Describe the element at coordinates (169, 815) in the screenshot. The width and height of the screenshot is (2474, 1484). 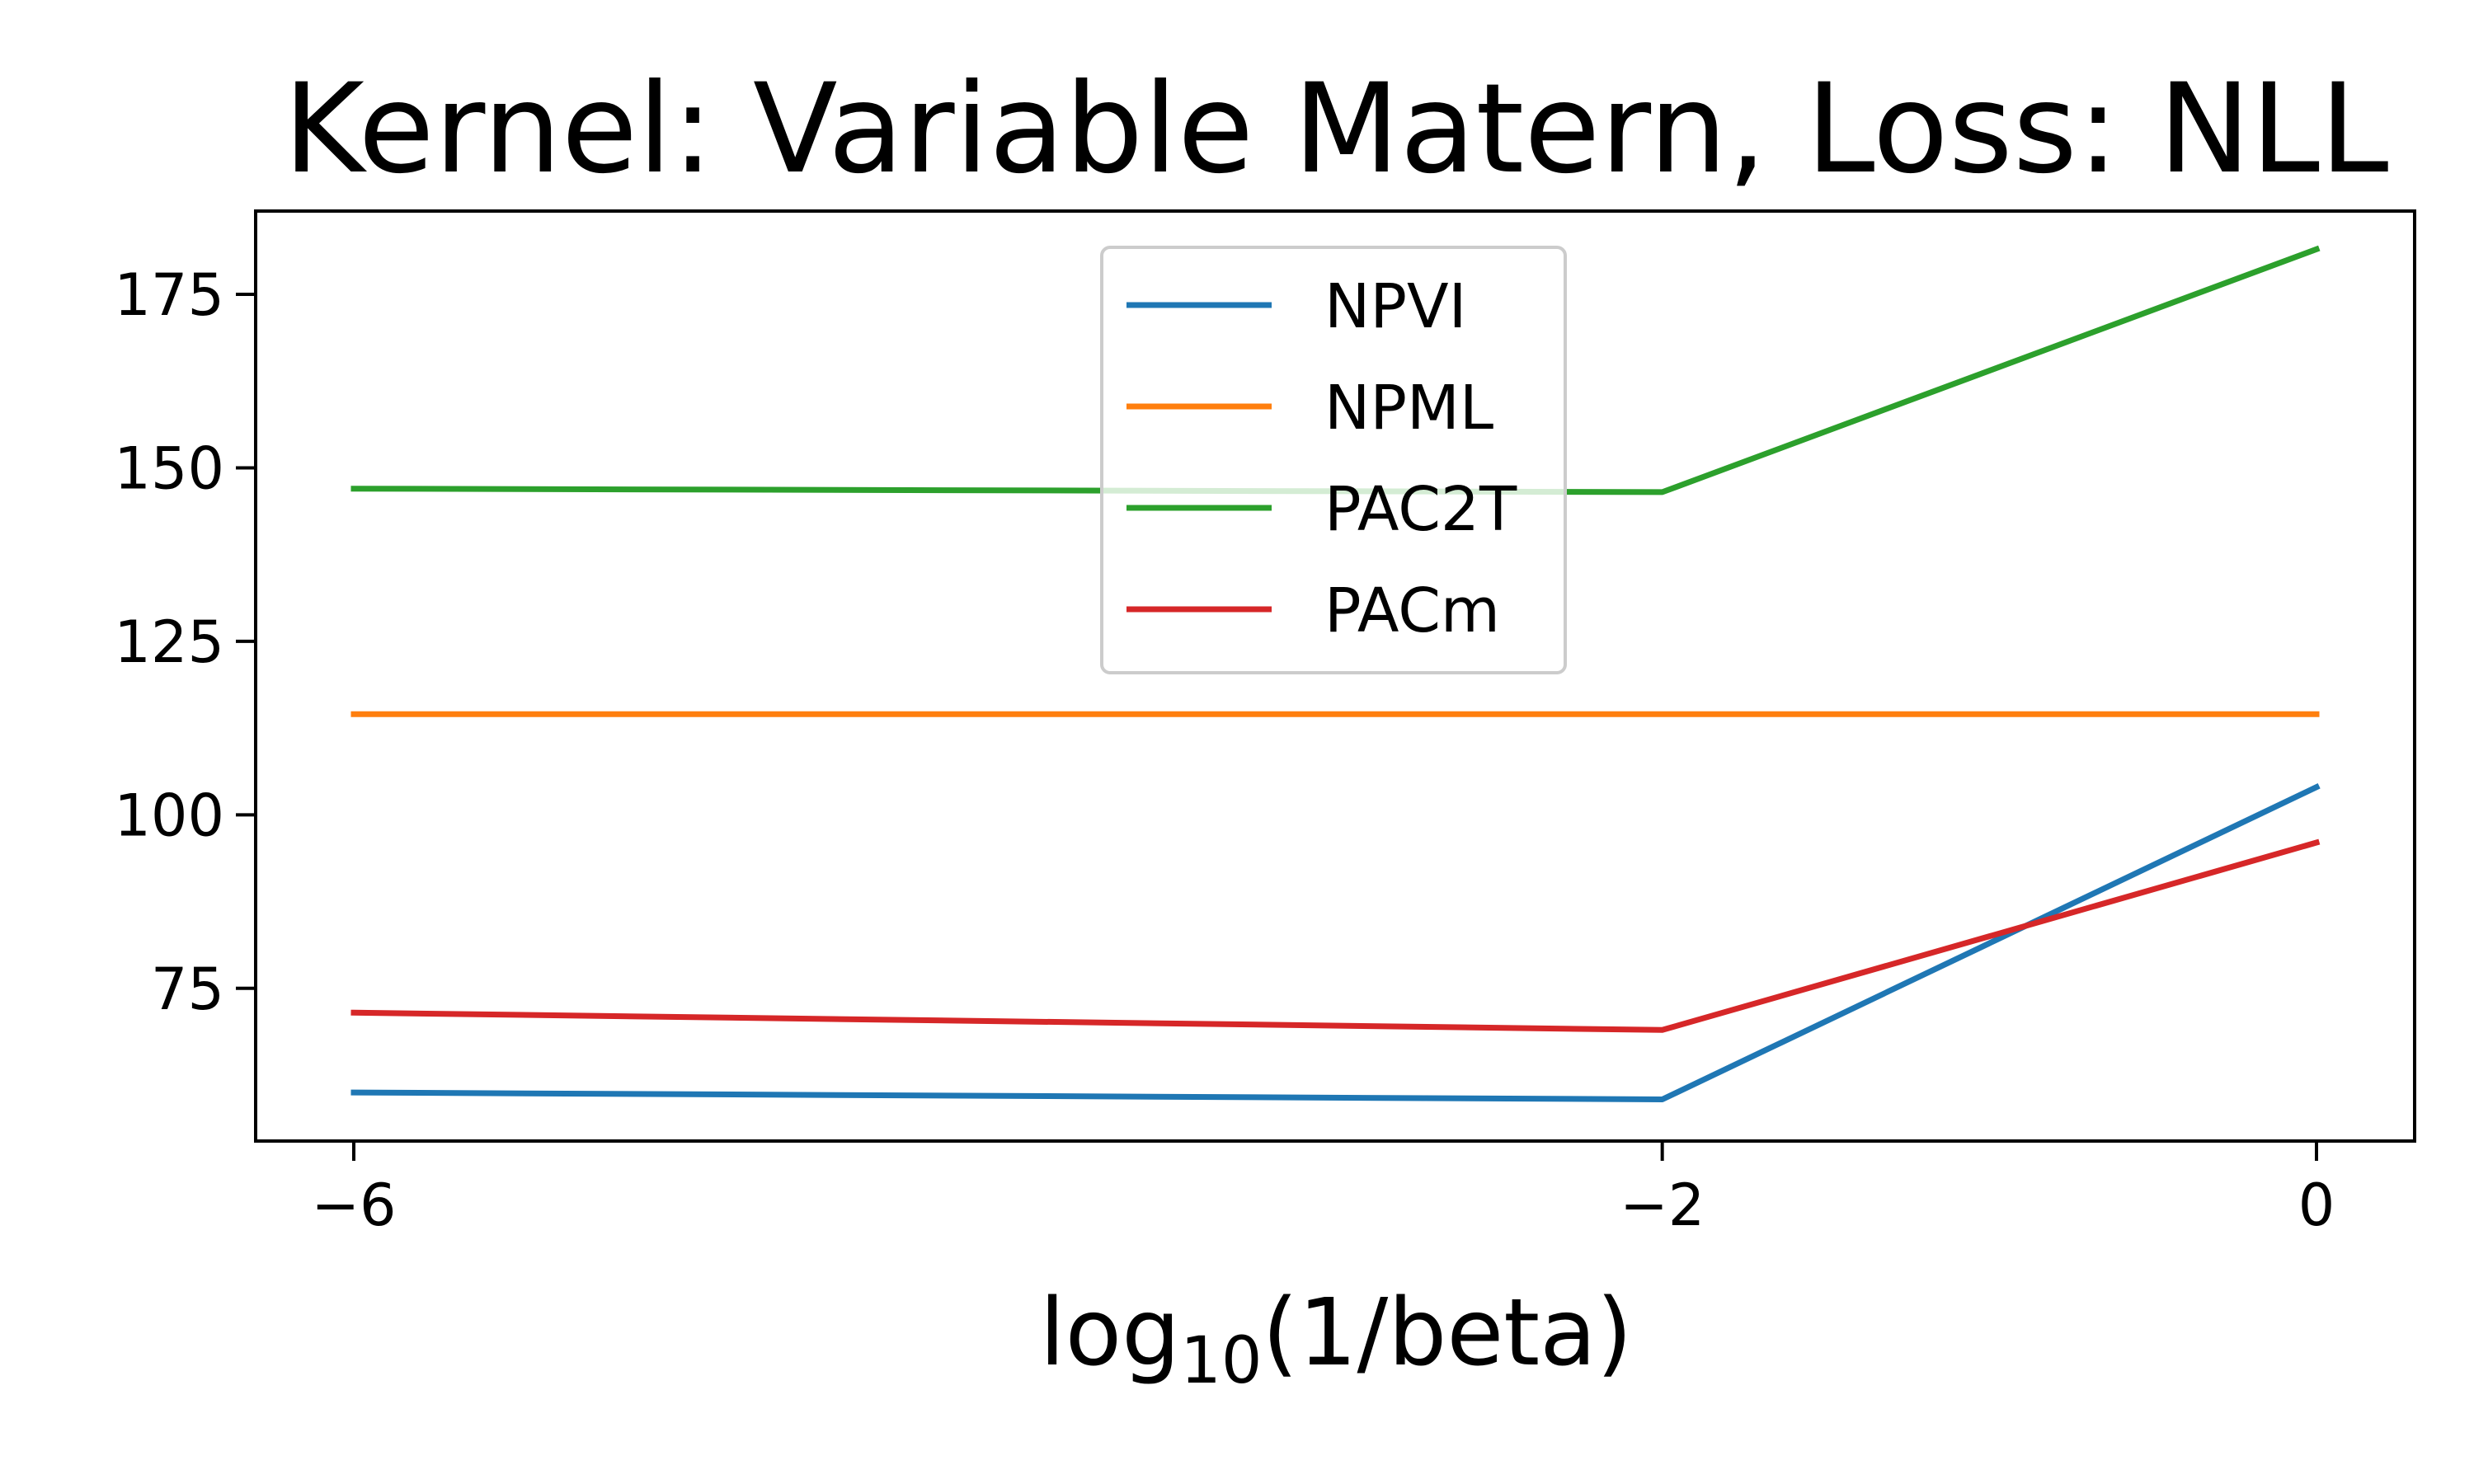
I see `y-tick-label: 100` at that location.